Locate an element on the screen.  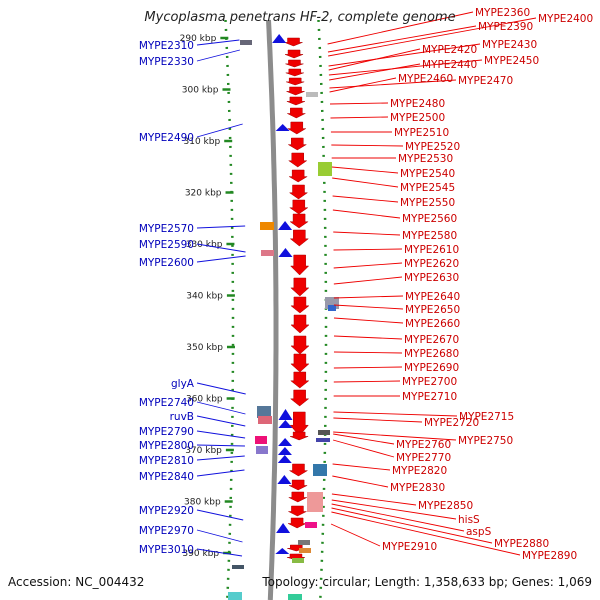
right-gene-label: MYPE2770 is located at coordinates (423, 458).